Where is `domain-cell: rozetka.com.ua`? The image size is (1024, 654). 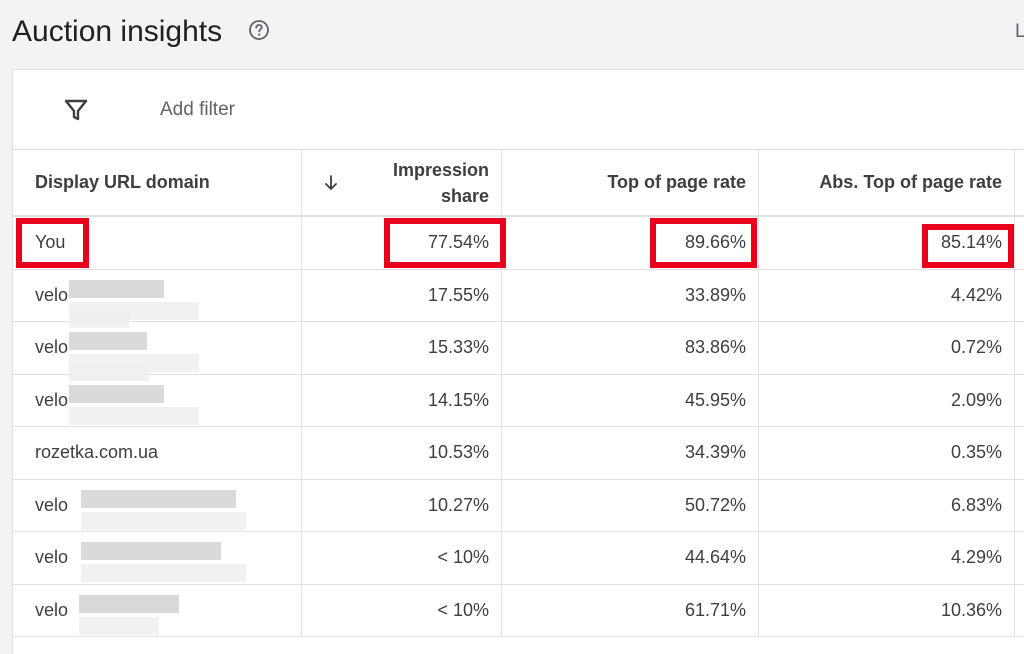
domain-cell: rozetka.com.ua is located at coordinates (157, 453).